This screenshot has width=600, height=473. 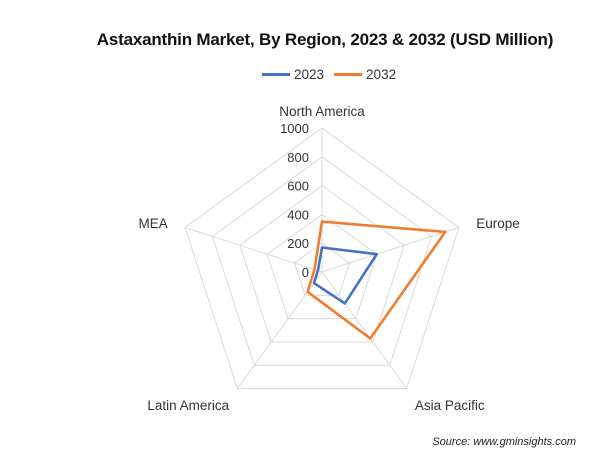 What do you see at coordinates (293, 74) in the screenshot?
I see `legend-item-2023: 2023` at bounding box center [293, 74].